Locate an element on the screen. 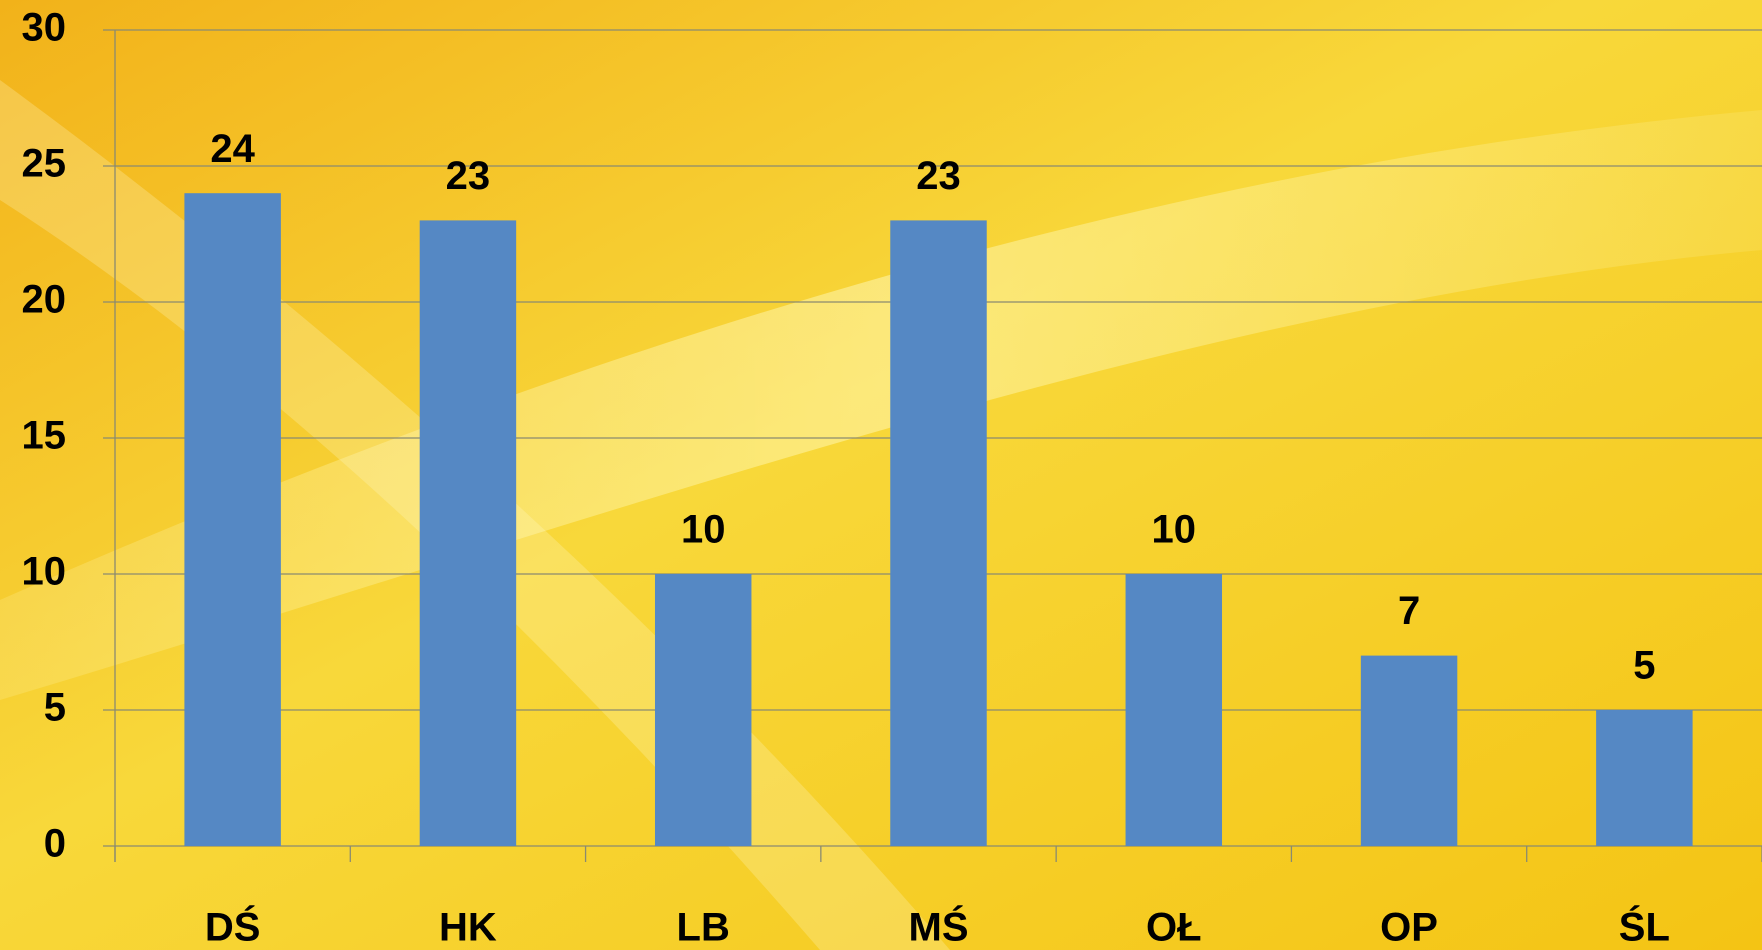 The image size is (1762, 950). y-tick-label: 10 is located at coordinates (44, 572).